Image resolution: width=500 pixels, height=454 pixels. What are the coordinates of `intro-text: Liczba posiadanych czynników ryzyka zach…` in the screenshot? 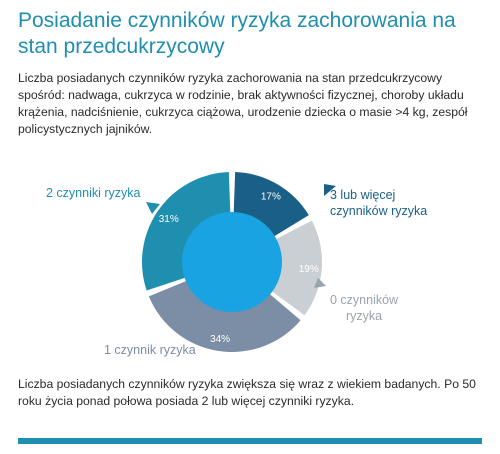 It's located at (243, 103).